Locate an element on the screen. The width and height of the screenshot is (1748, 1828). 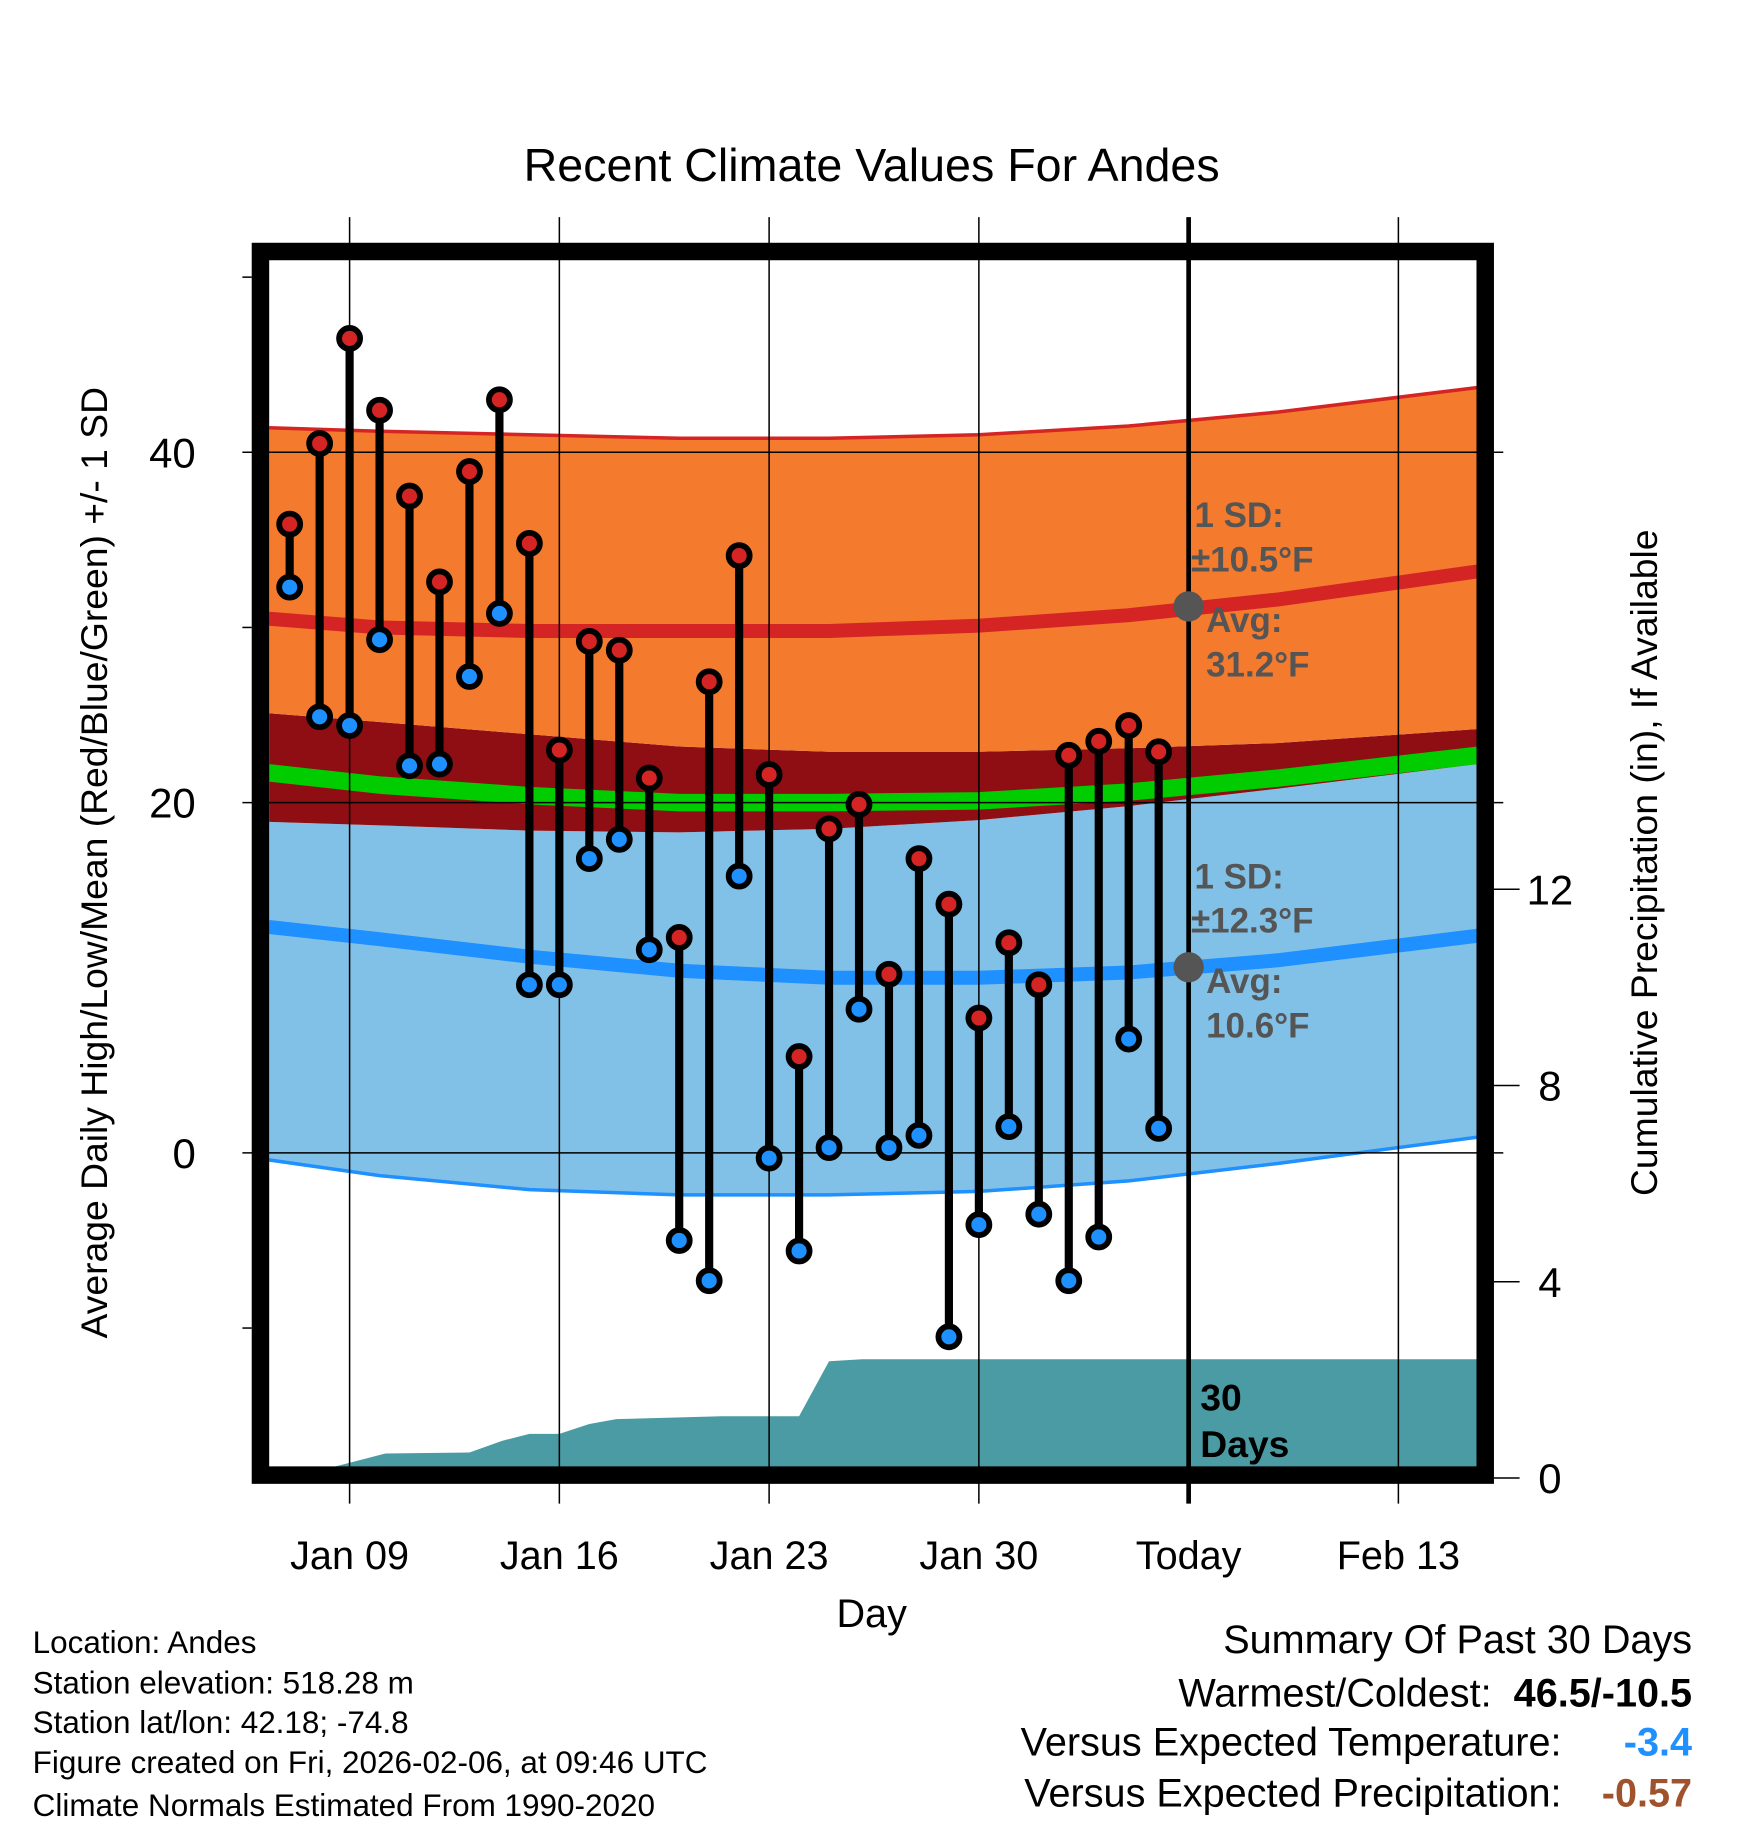
high-sd-value: ±10.5°F is located at coordinates (1252, 559).